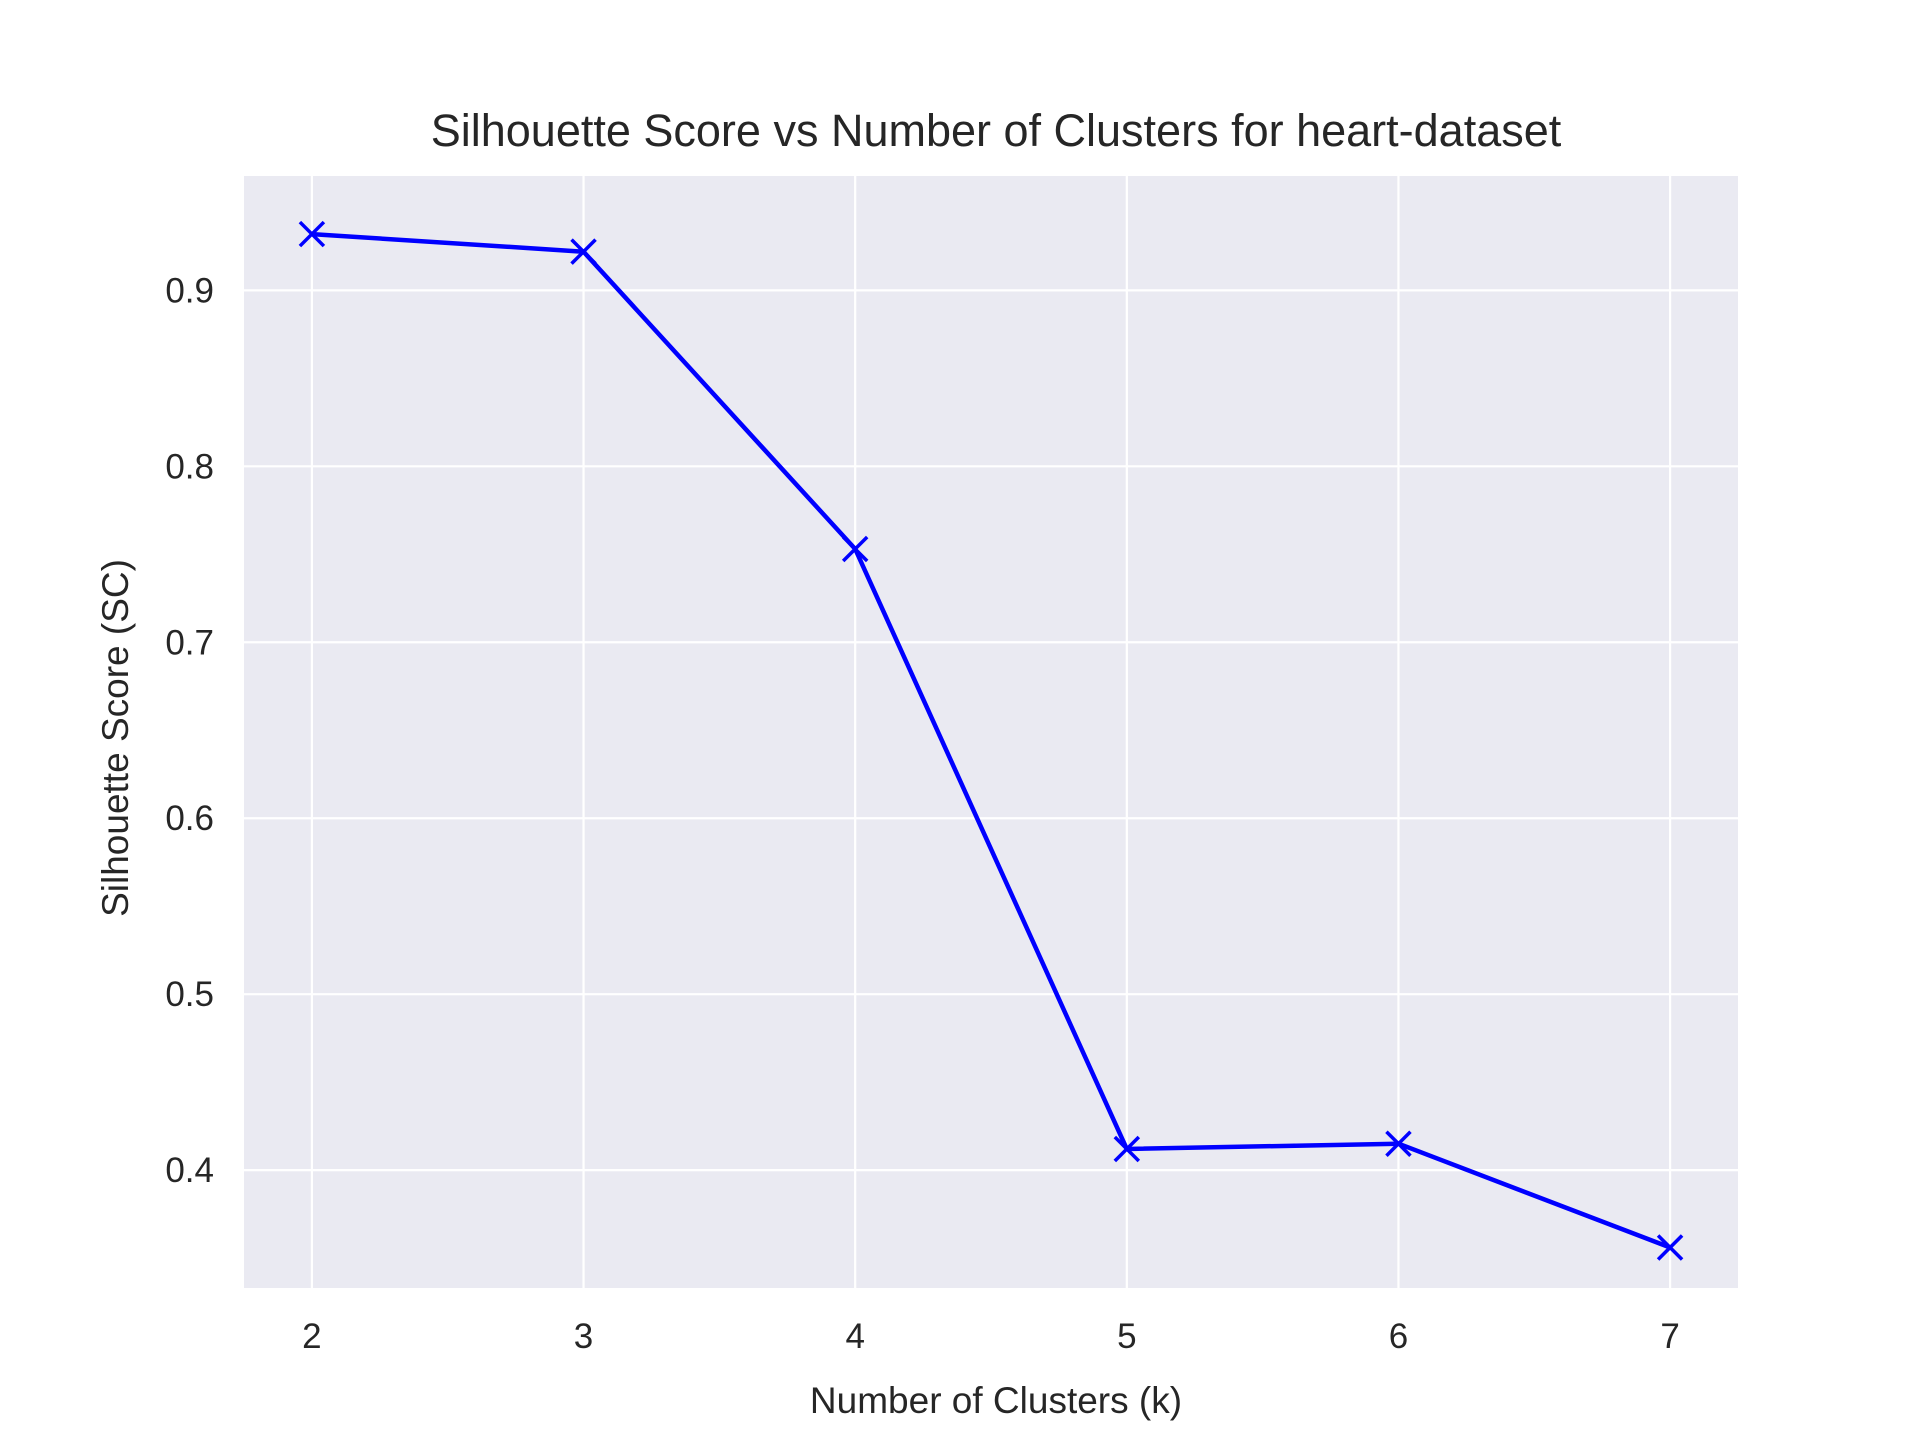 Image resolution: width=1920 pixels, height=1445 pixels. Describe the element at coordinates (189, 1170) in the screenshot. I see `y-tick-label: 0.4` at that location.